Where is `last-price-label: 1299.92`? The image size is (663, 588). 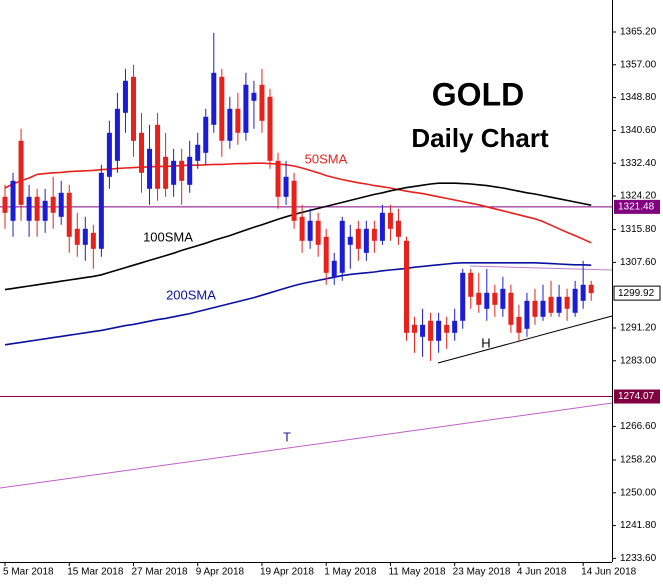
last-price-label: 1299.92 is located at coordinates (636, 293).